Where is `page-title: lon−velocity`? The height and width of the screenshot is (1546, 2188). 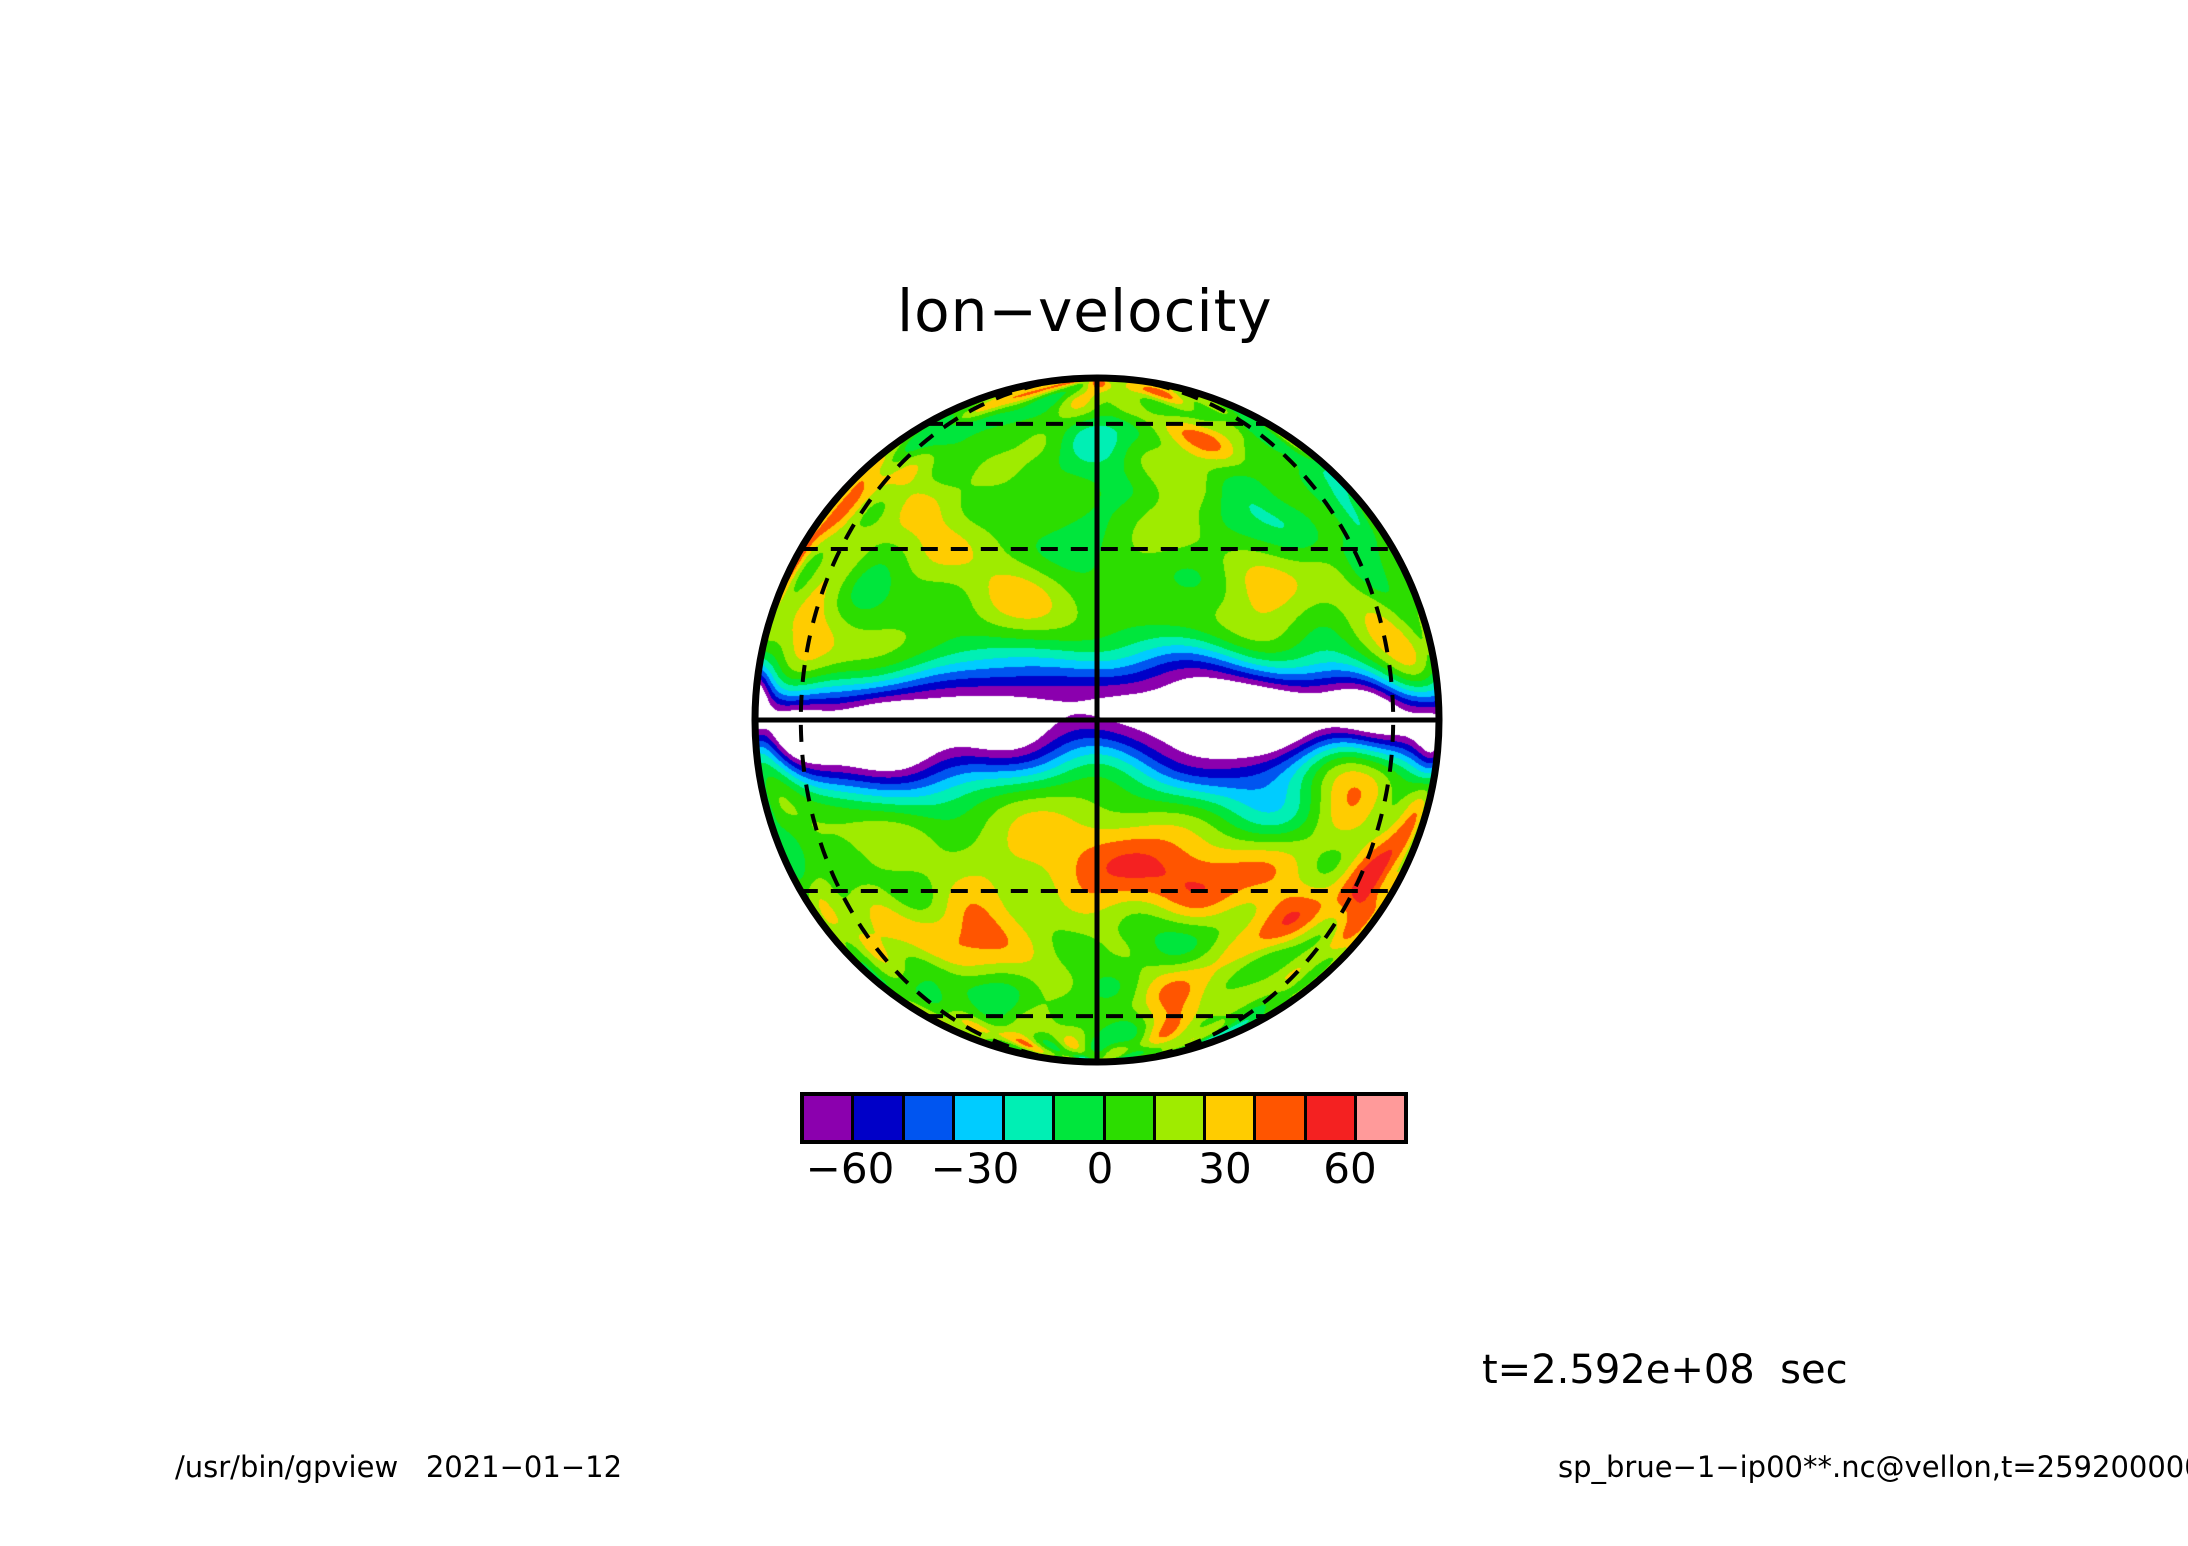 page-title: lon−velocity is located at coordinates (1085, 311).